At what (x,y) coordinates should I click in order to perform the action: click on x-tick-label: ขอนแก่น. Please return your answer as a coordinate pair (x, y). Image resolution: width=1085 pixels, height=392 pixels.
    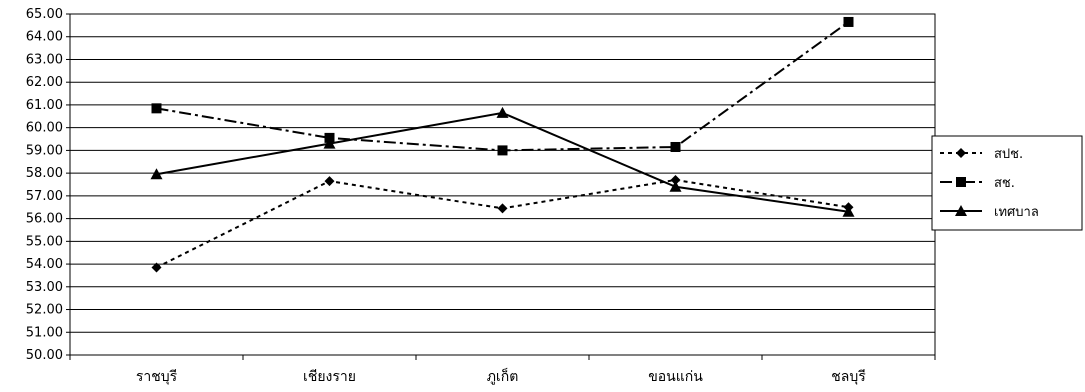
    Looking at the image, I should click on (675, 377).